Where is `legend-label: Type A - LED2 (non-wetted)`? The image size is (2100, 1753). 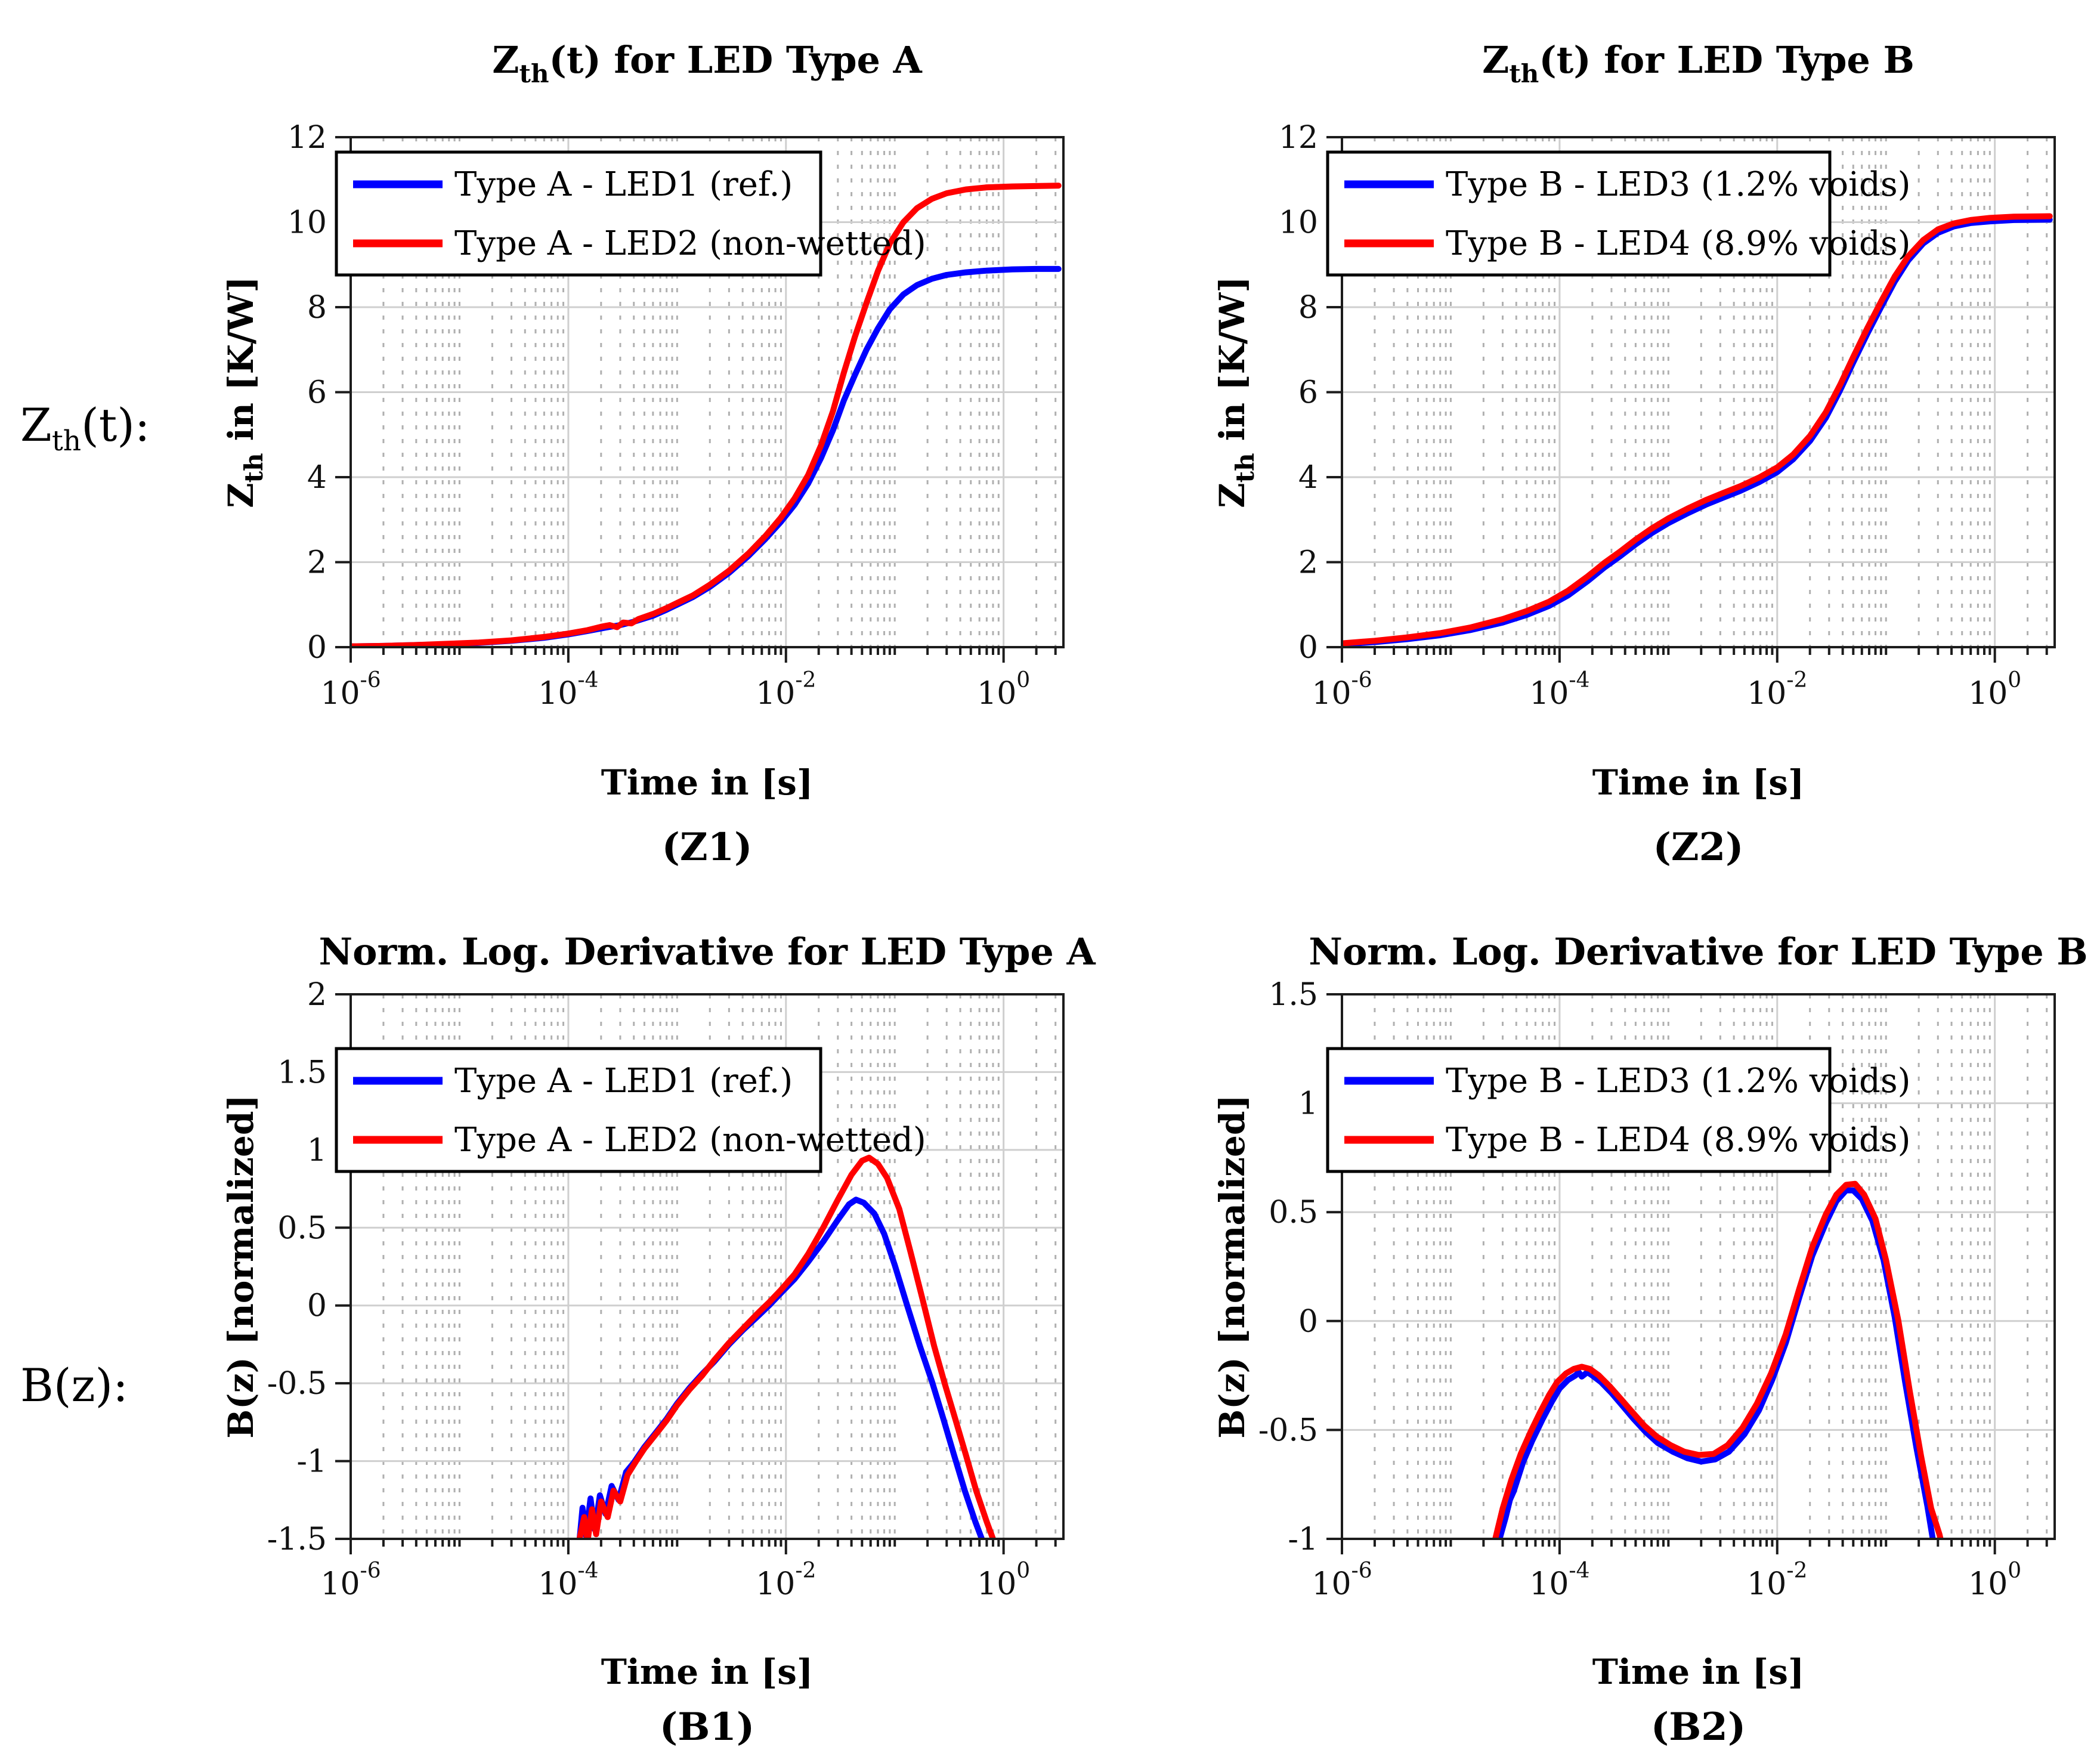 legend-label: Type A - LED2 (non-wetted) is located at coordinates (690, 243).